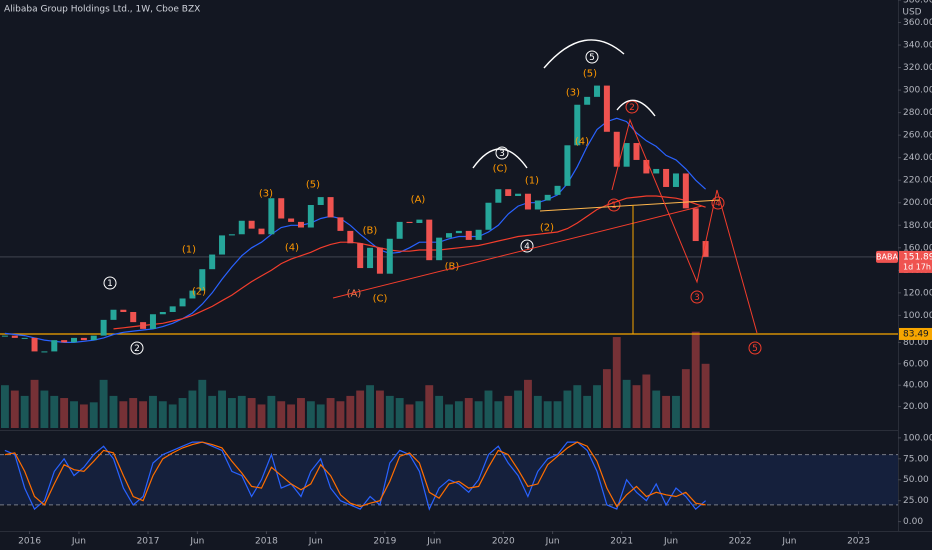 Image resolution: width=932 pixels, height=550 pixels. I want to click on y-tick-label: 260.00, so click(917, 136).